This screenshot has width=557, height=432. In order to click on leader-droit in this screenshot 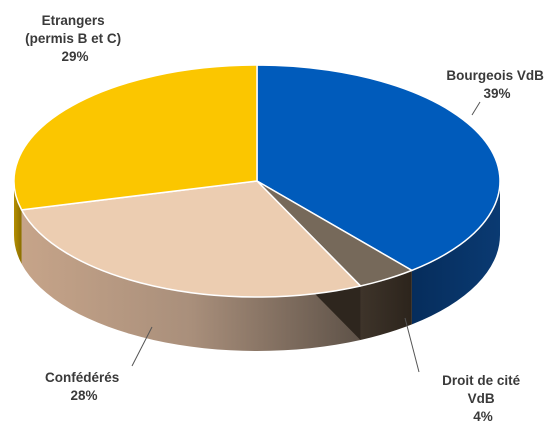, I will do `click(412, 345)`.